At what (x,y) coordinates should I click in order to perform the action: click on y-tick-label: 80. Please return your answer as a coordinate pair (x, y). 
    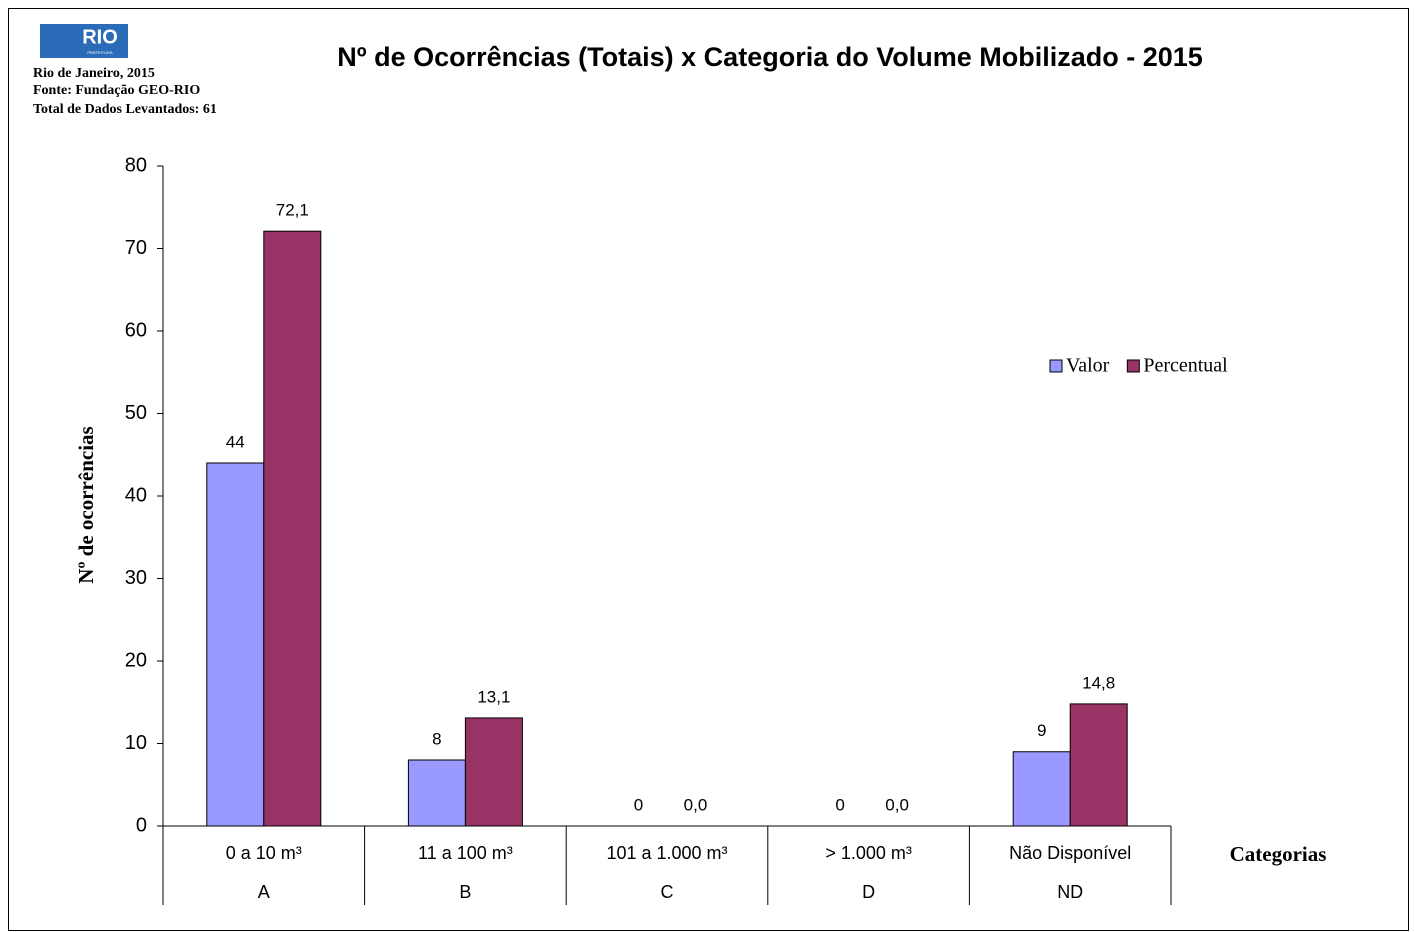
    Looking at the image, I should click on (136, 165).